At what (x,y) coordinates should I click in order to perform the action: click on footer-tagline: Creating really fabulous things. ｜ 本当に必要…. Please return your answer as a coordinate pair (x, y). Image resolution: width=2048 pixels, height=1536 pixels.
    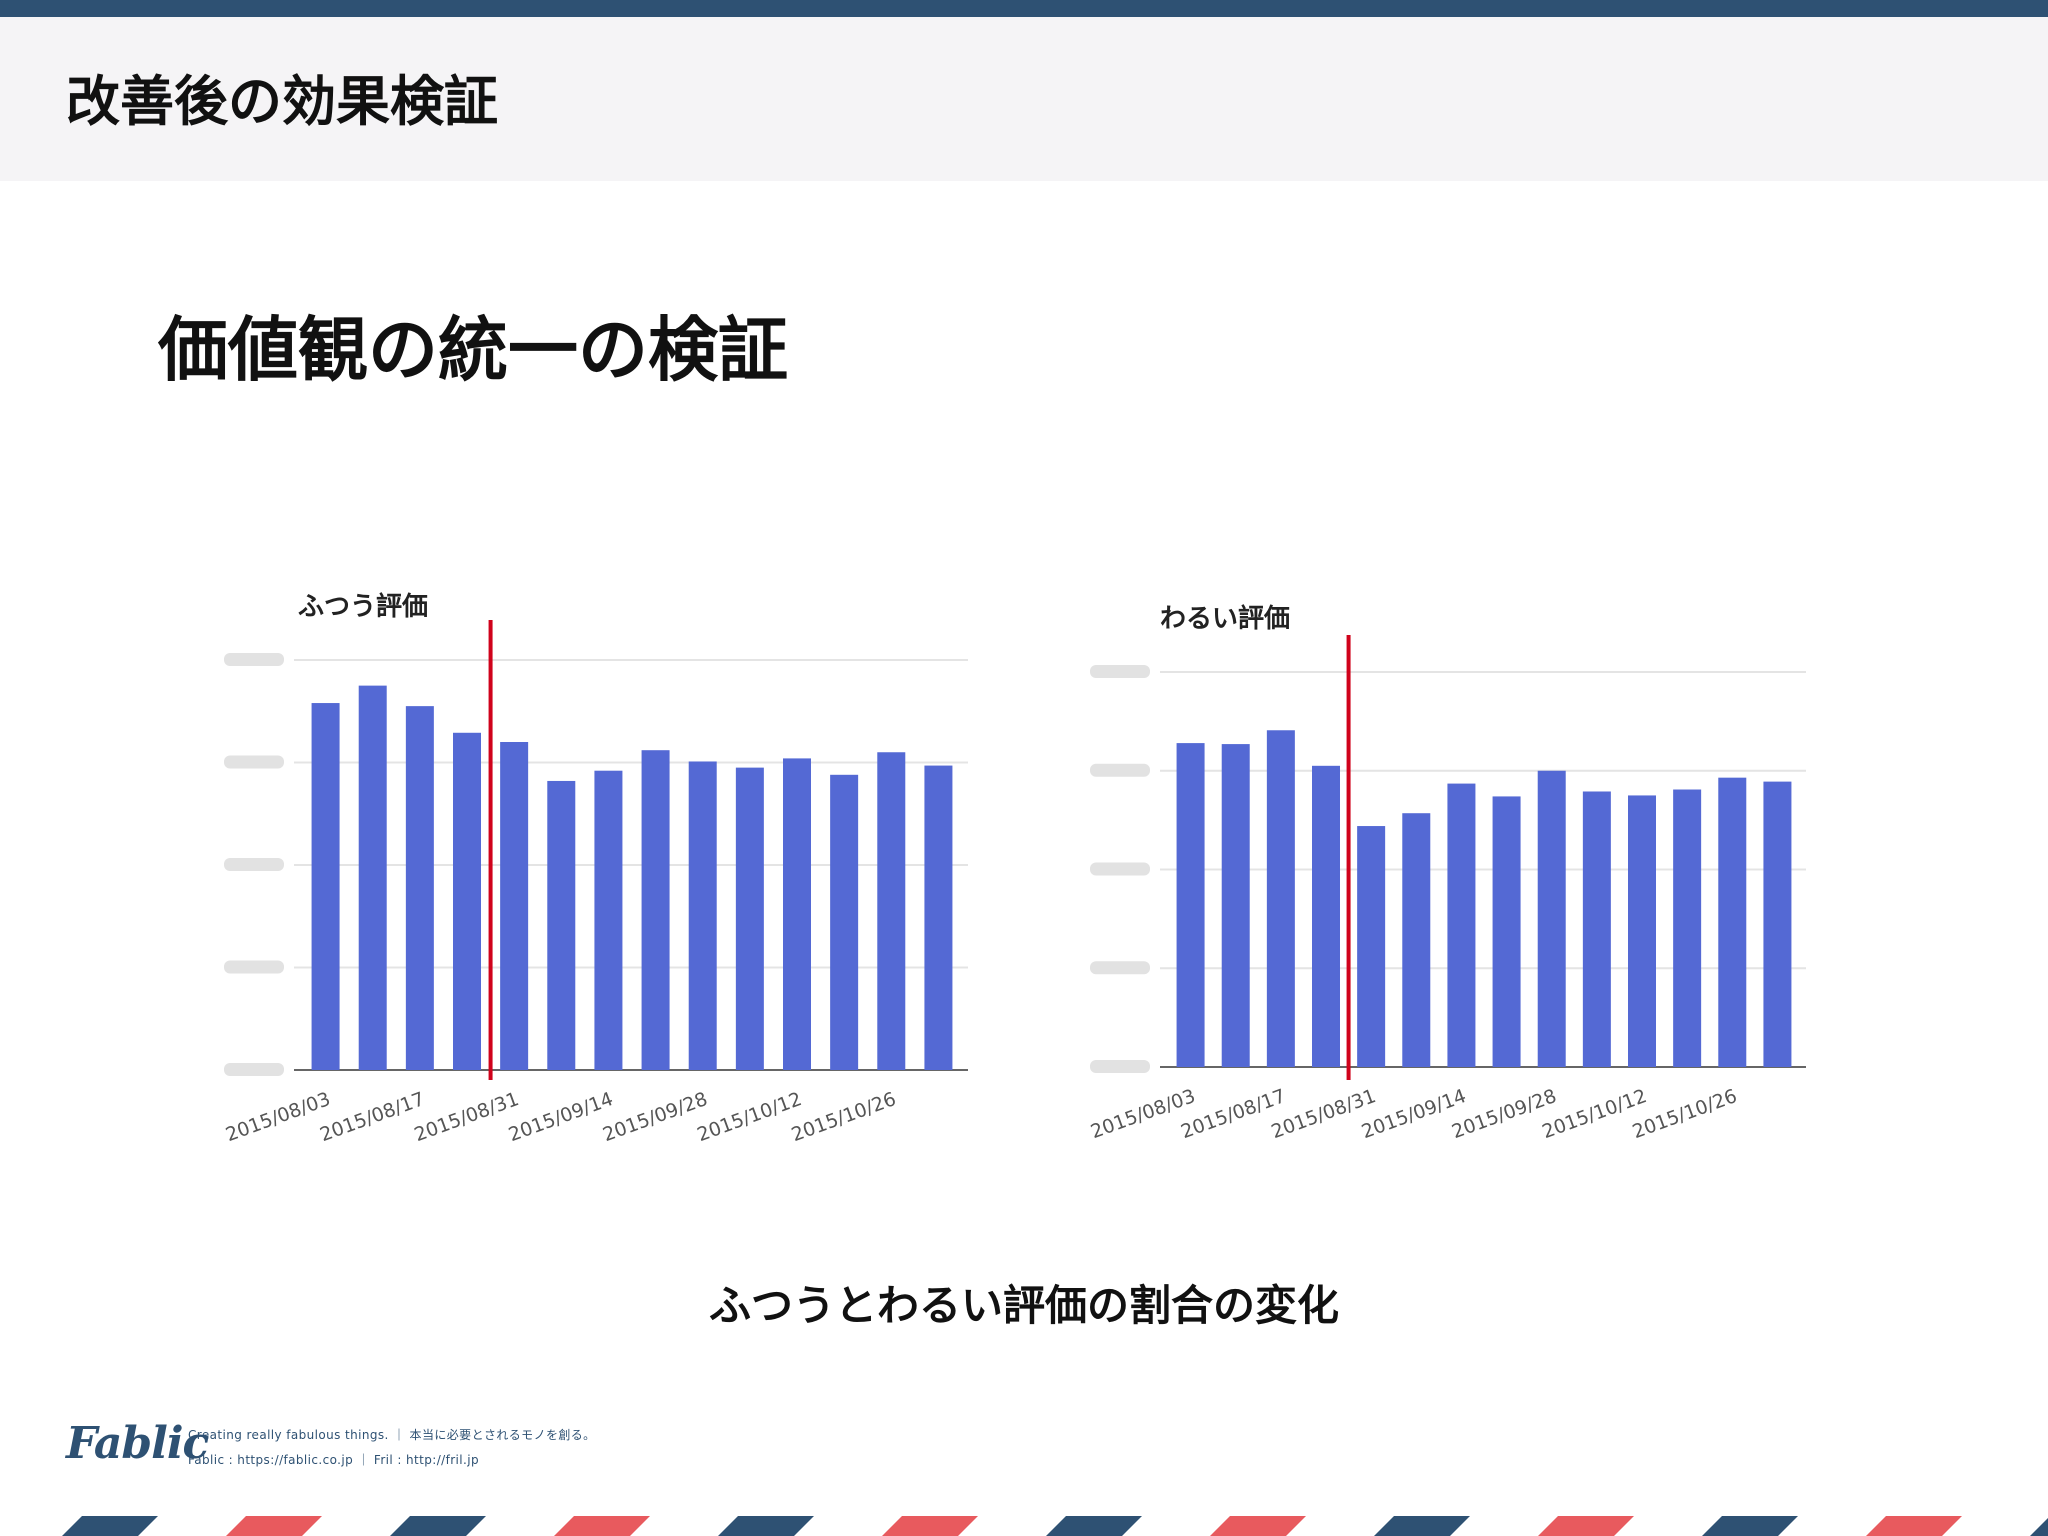
    Looking at the image, I should click on (392, 1435).